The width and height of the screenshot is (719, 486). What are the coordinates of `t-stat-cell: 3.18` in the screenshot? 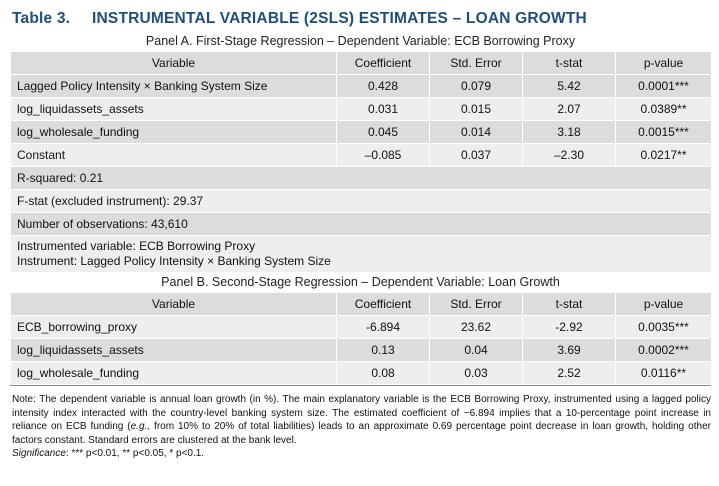 It's located at (569, 132).